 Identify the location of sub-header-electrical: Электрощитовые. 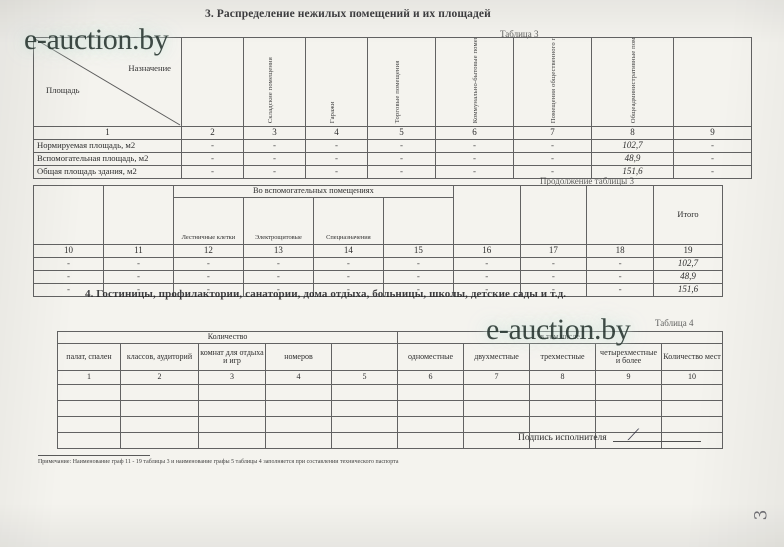
(278, 228).